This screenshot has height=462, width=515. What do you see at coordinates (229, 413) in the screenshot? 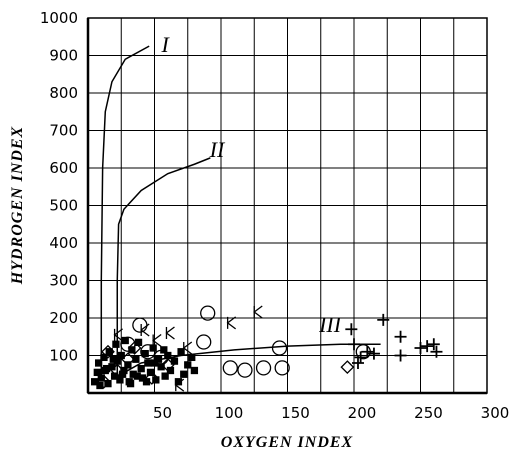
I see `x-tick-label: 100` at bounding box center [229, 413].